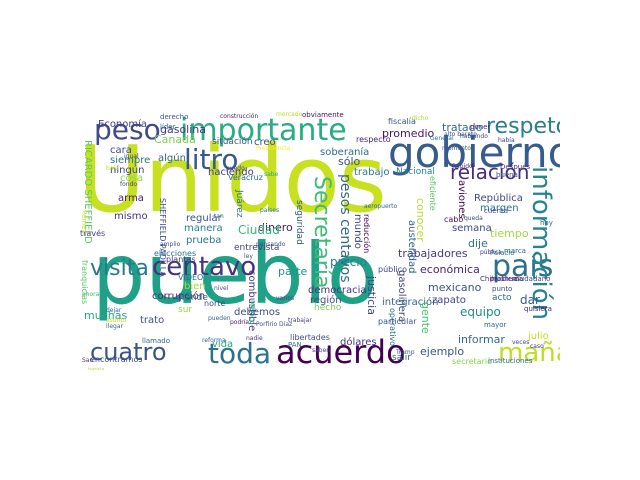  I want to click on cloud-word: dije, so click(478, 243).